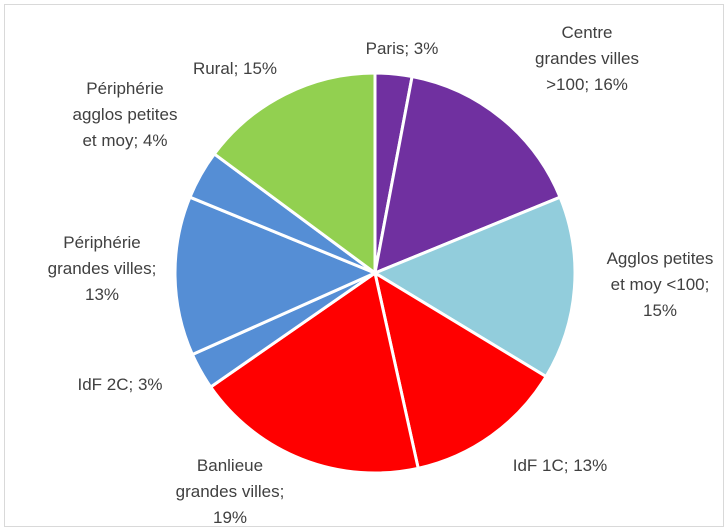 The width and height of the screenshot is (728, 531). What do you see at coordinates (99, 255) in the screenshot?
I see `category-name: Périphérie grandes villes` at bounding box center [99, 255].